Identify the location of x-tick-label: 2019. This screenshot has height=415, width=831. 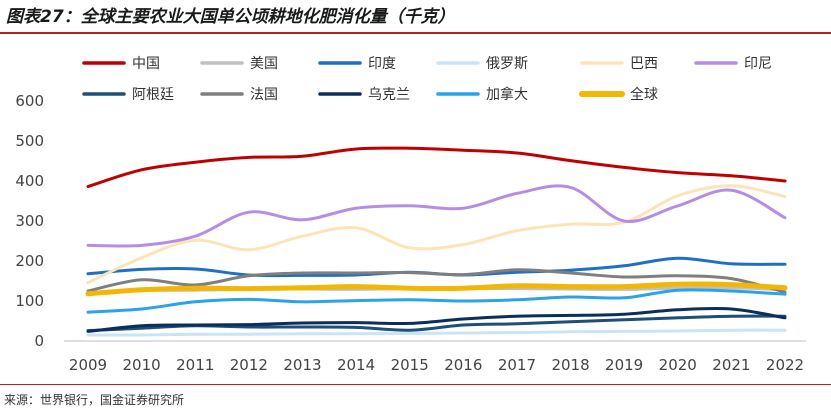
(624, 365).